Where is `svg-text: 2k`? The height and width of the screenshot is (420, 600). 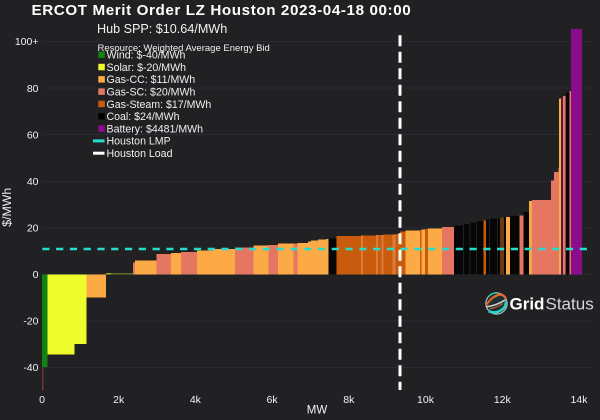 svg-text: 2k is located at coordinates (119, 400).